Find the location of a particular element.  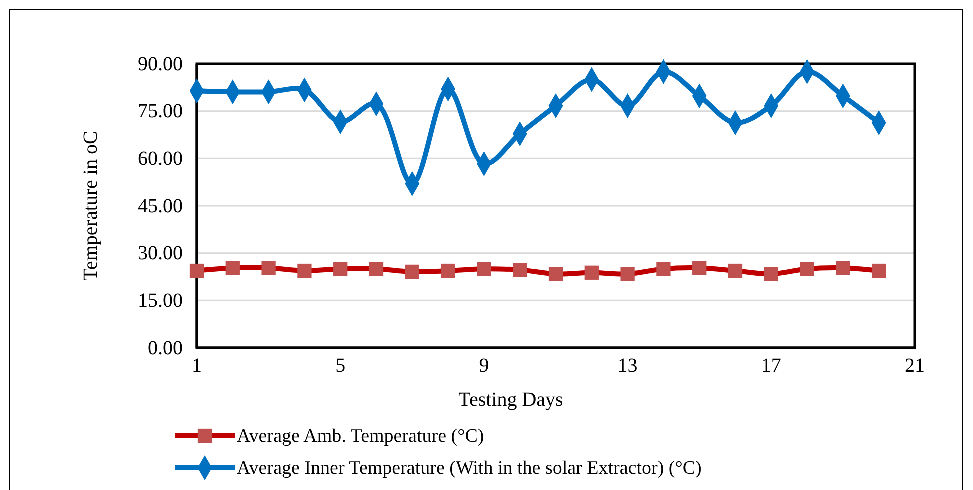

x-tick-label: 9 is located at coordinates (484, 366).